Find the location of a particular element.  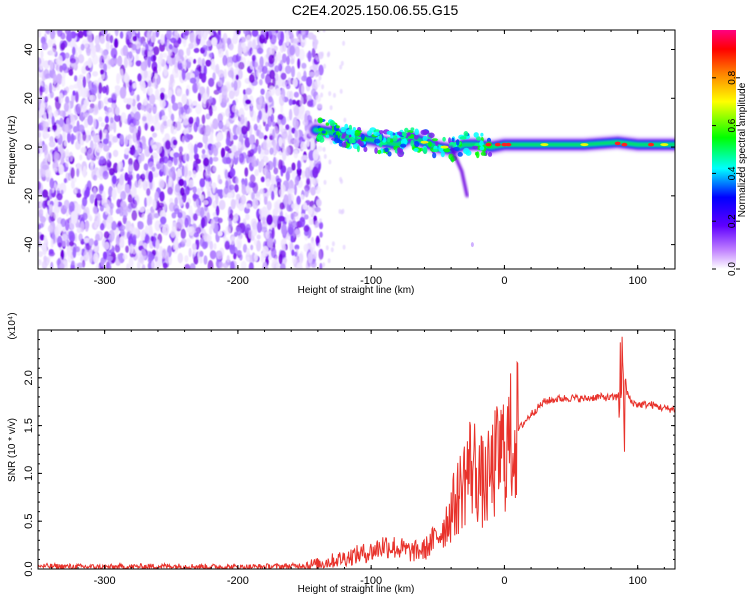

y-tick-label: 0.0 is located at coordinates (29, 568).